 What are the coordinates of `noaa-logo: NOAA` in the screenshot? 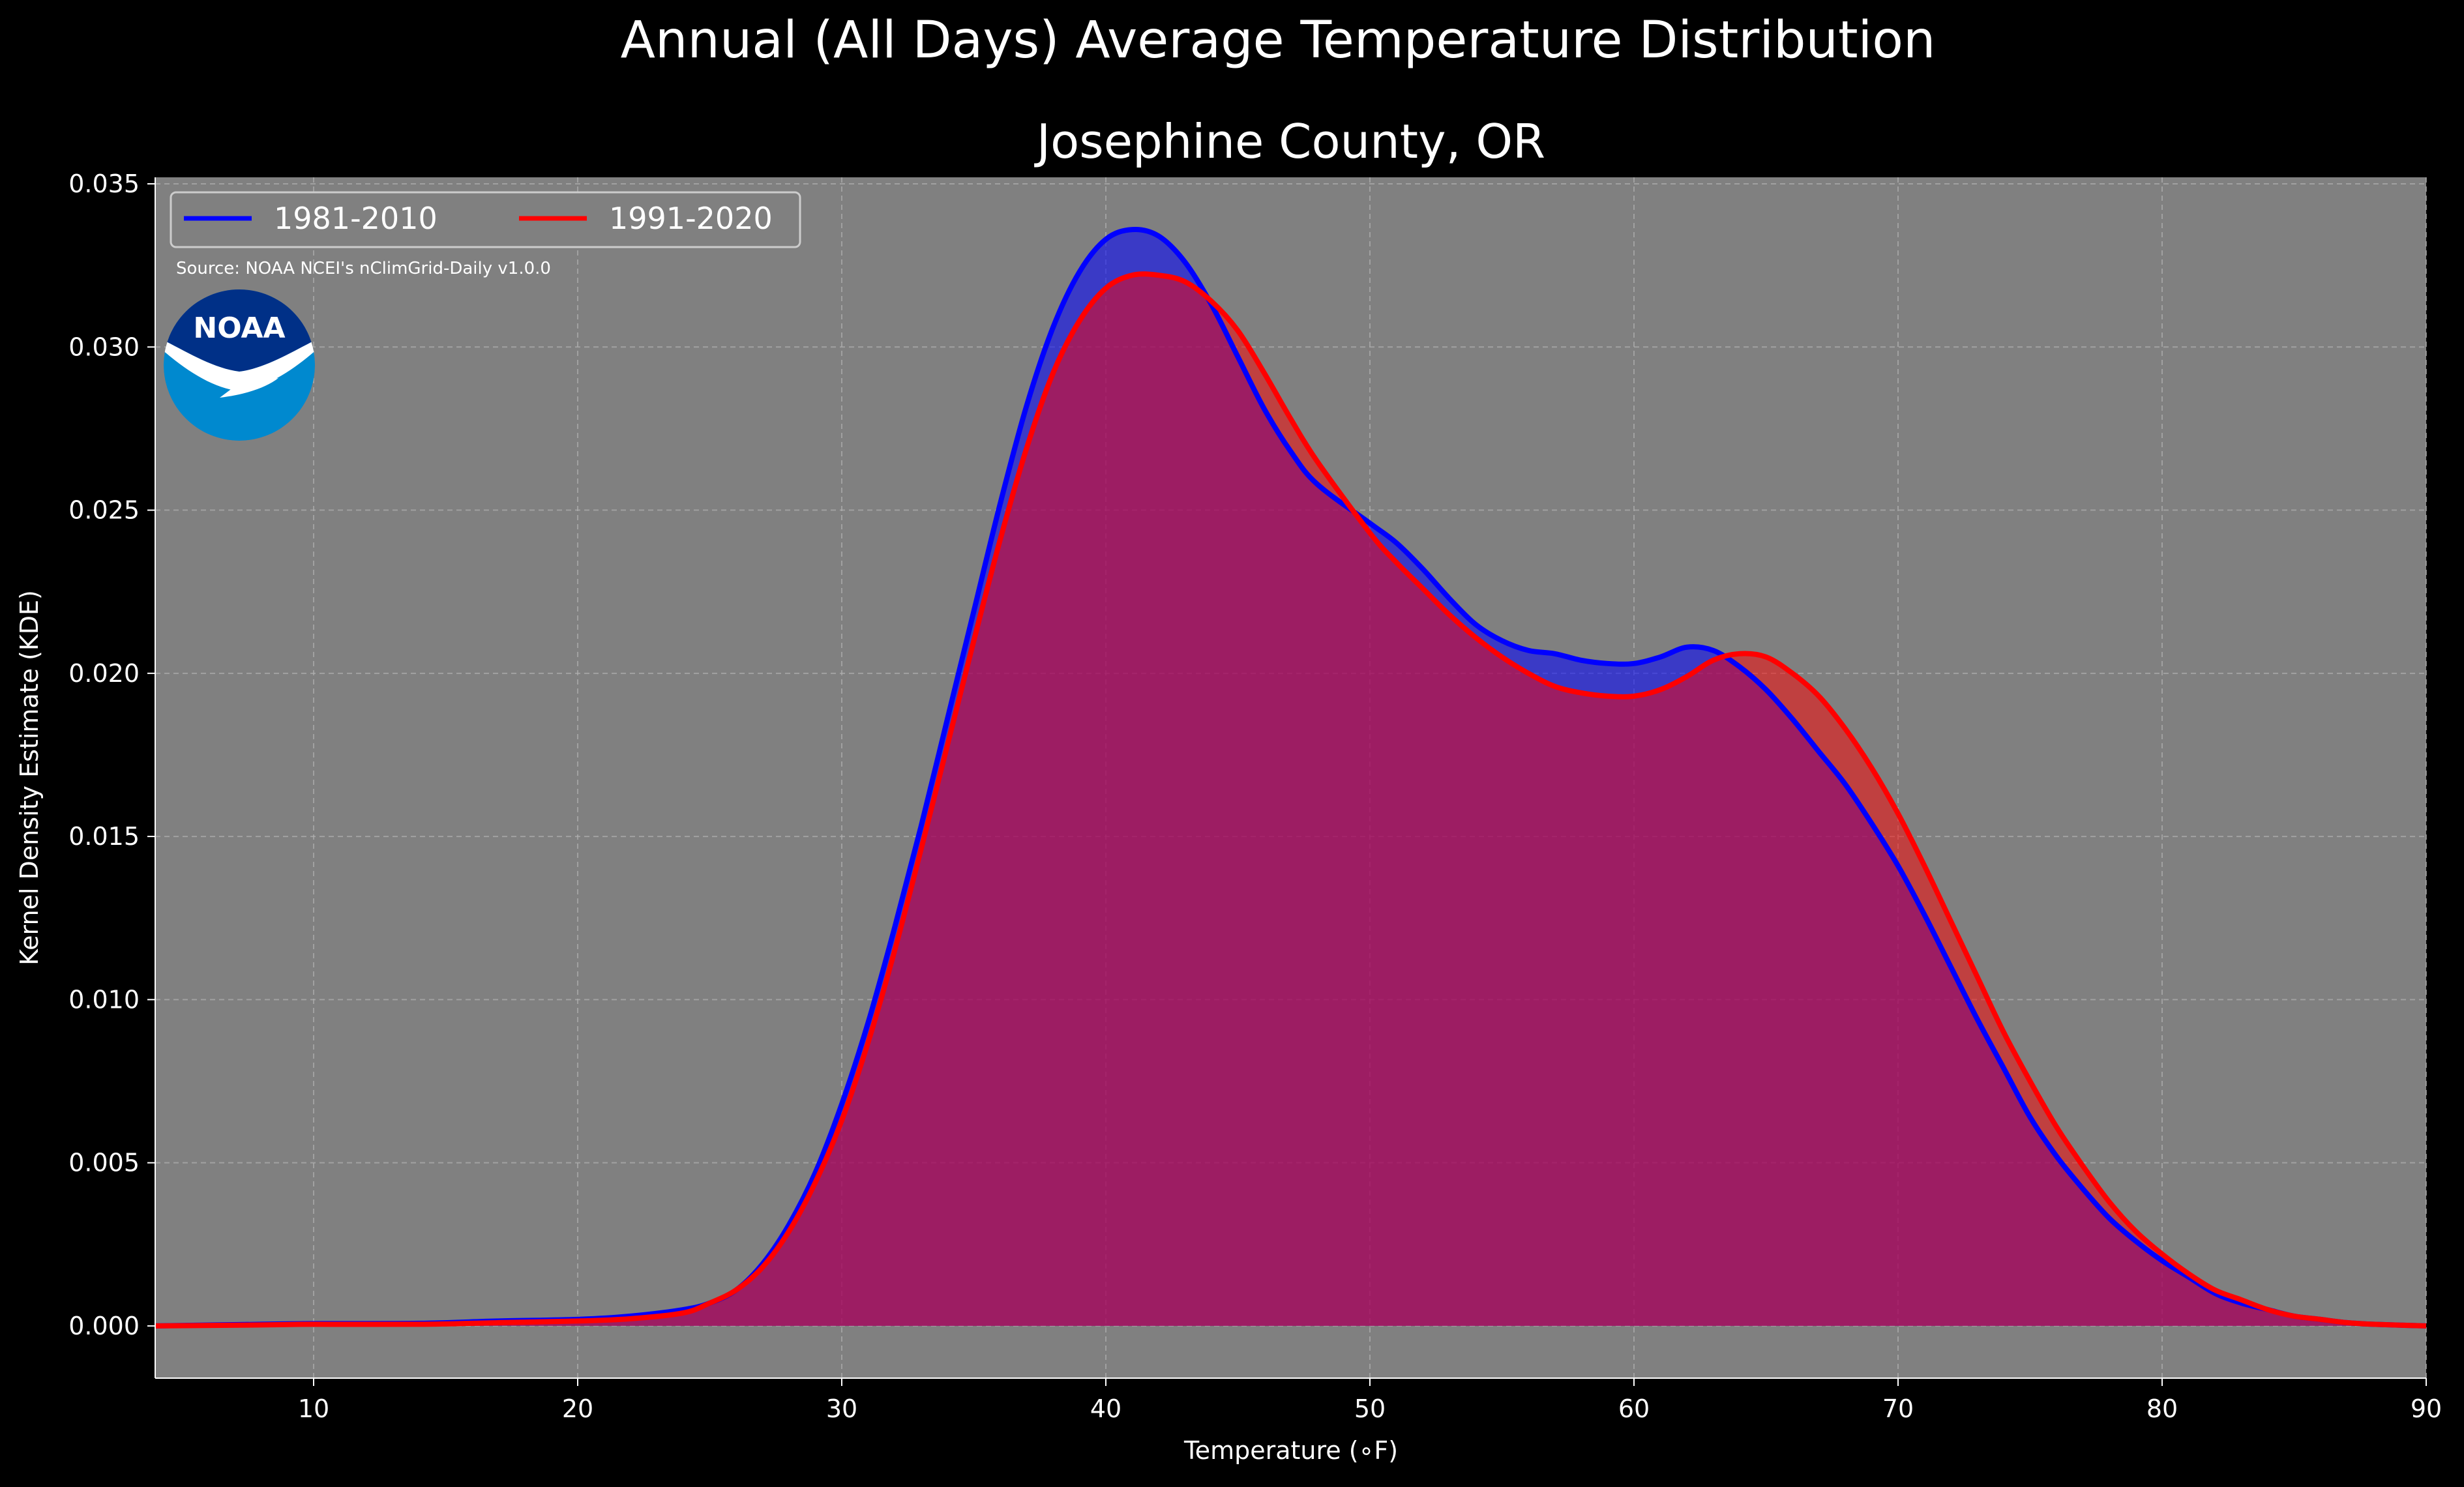 It's located at (239, 365).